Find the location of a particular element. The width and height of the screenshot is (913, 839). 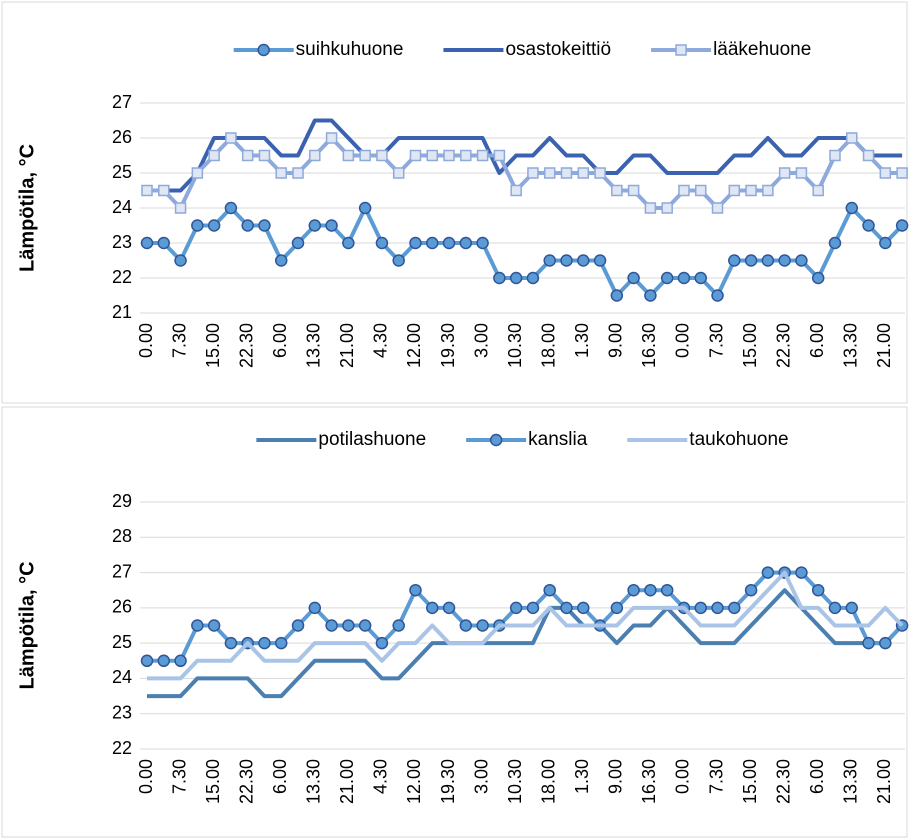

y-axis-title: Lämpötila, °C is located at coordinates (27, 208).